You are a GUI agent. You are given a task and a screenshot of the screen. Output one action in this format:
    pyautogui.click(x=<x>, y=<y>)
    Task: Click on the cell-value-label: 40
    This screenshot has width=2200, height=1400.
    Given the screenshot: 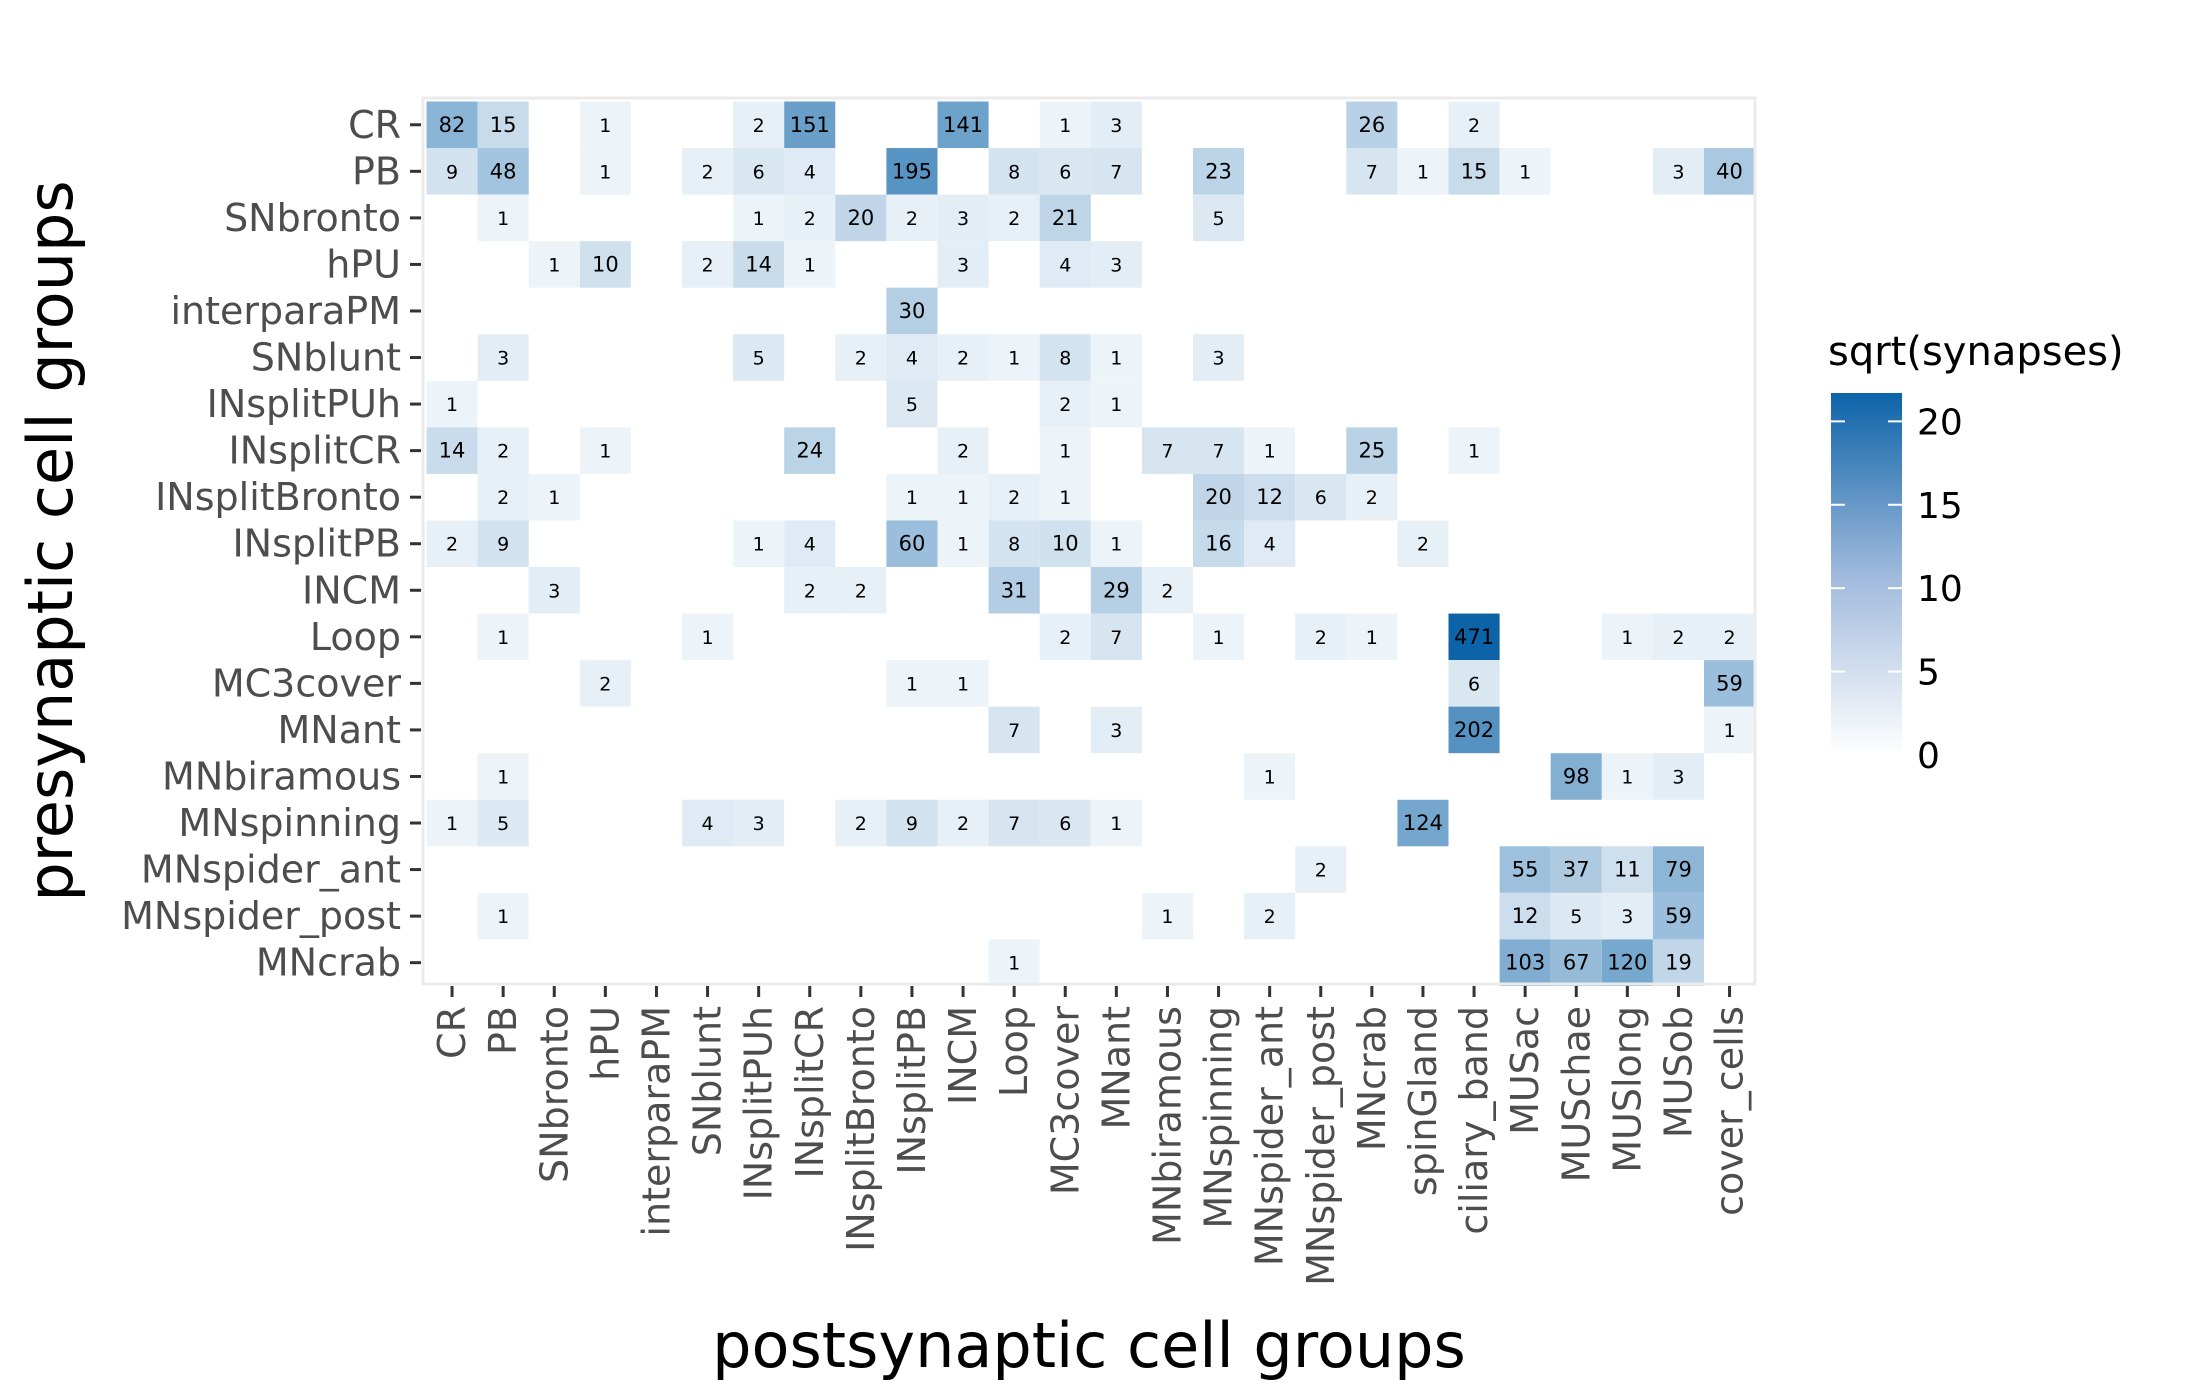 What is the action you would take?
    pyautogui.click(x=1729, y=171)
    